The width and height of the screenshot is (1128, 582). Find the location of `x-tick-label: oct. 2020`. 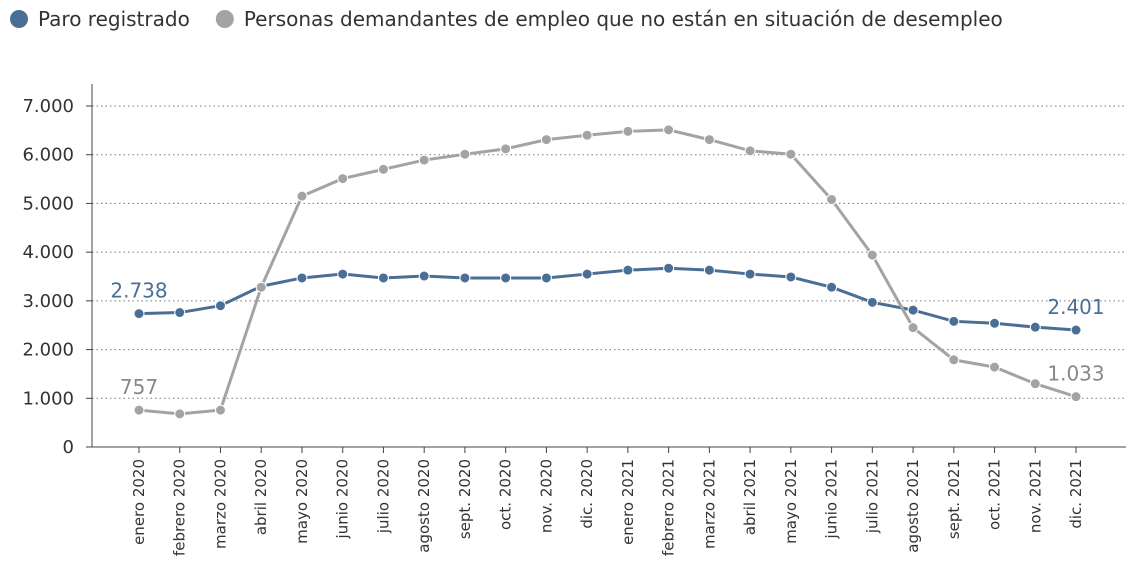

x-tick-label: oct. 2020 is located at coordinates (506, 494).